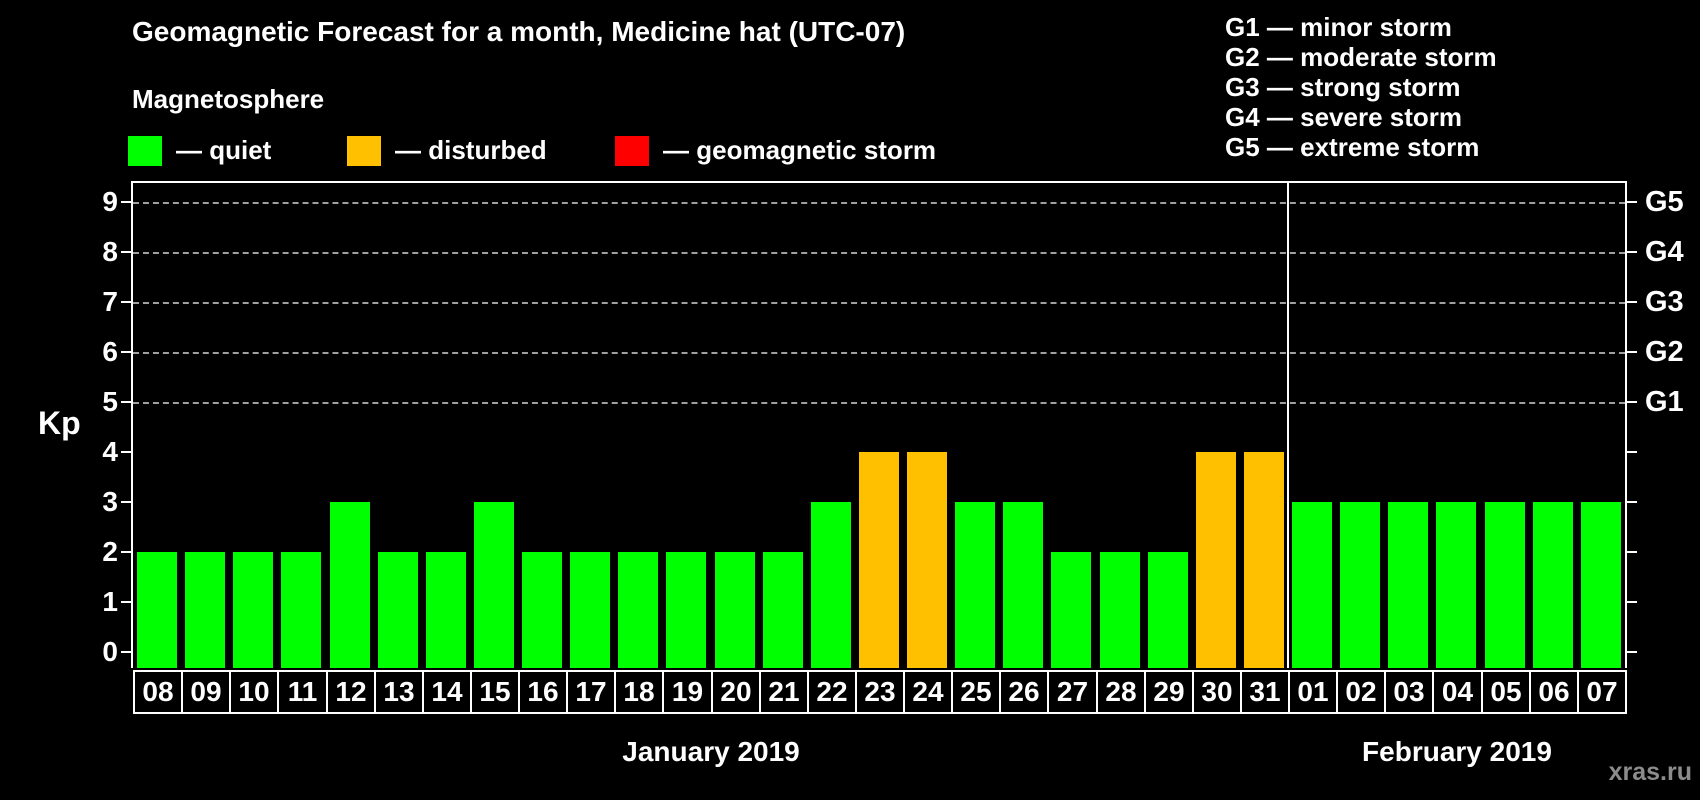 Image resolution: width=1700 pixels, height=800 pixels. Describe the element at coordinates (110, 301) in the screenshot. I see `y-tick-label: 7` at that location.